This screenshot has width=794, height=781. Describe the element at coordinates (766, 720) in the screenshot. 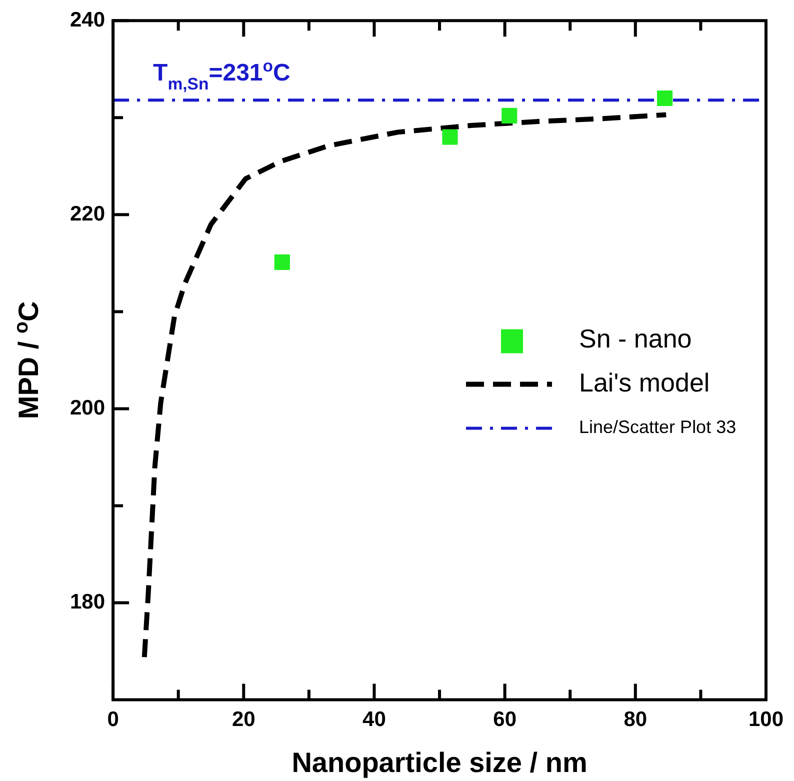

I see `x-tick-label: 100` at that location.